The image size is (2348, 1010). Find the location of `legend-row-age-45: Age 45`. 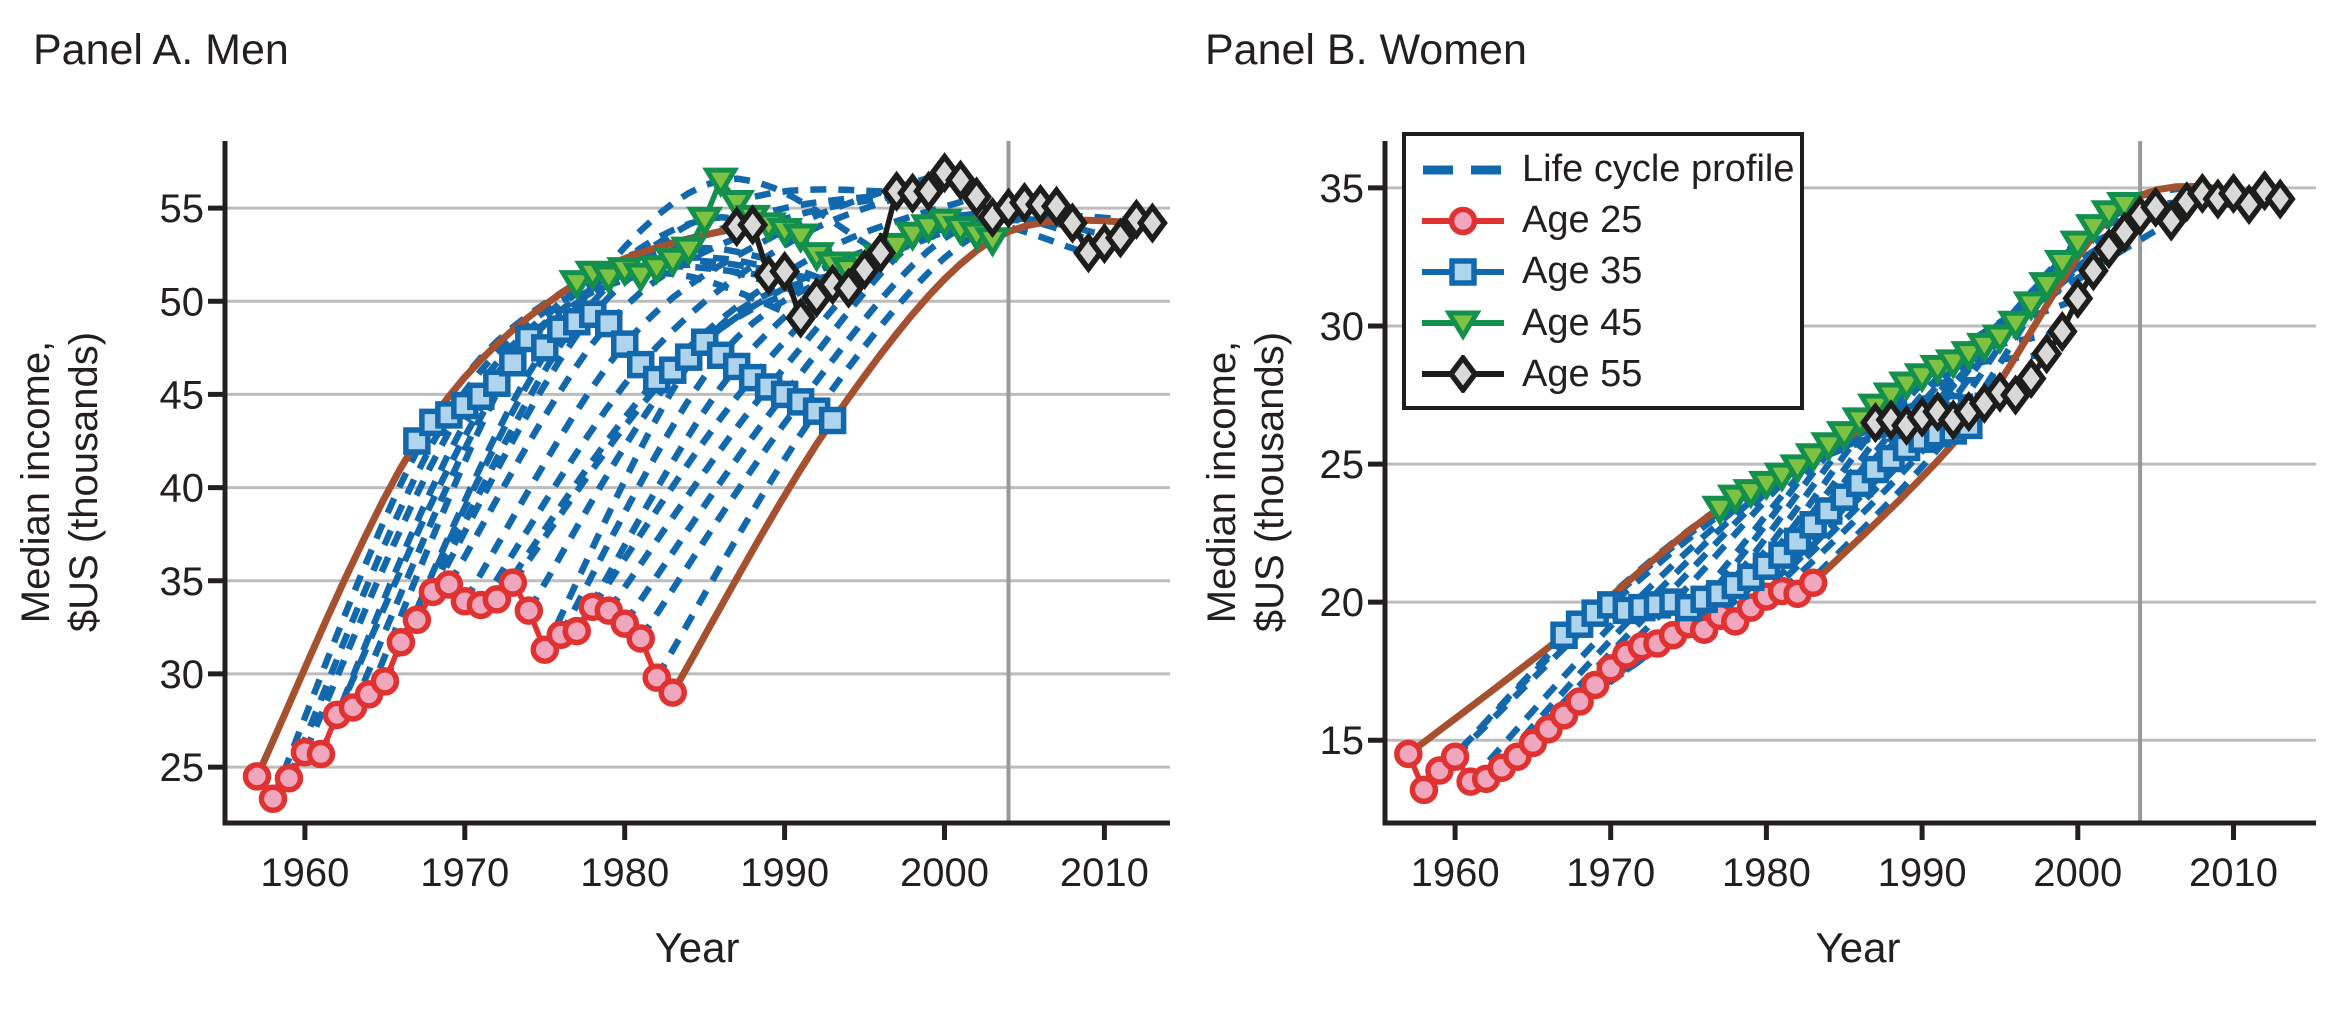

legend-row-age-45: Age 45 is located at coordinates (1604, 323).